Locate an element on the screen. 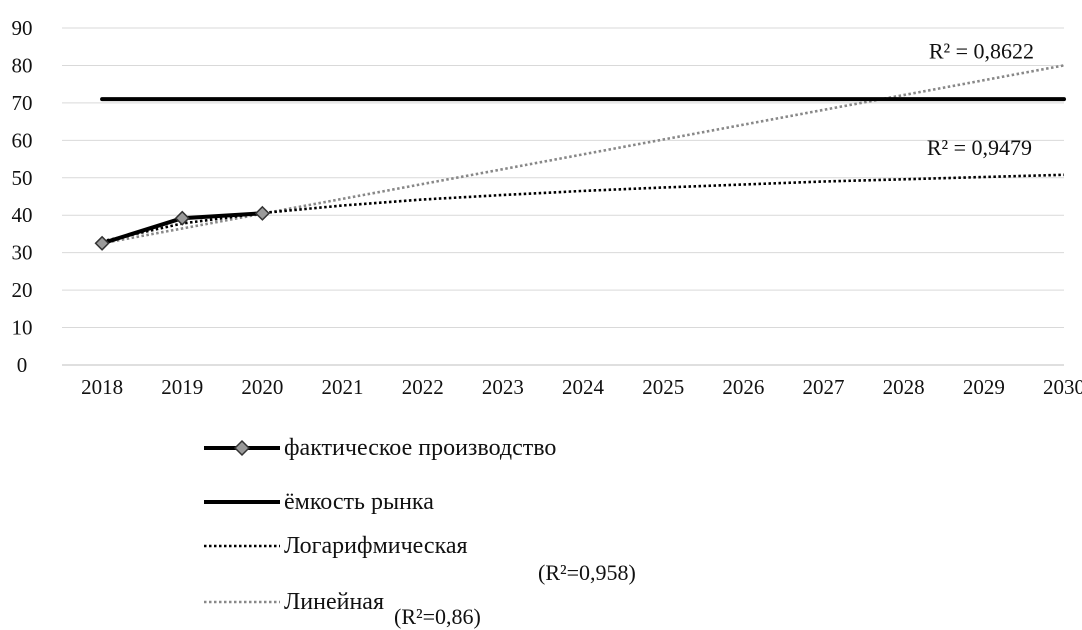 This screenshot has height=630, width=1082. x-tick-label: 2020 is located at coordinates (262, 387).